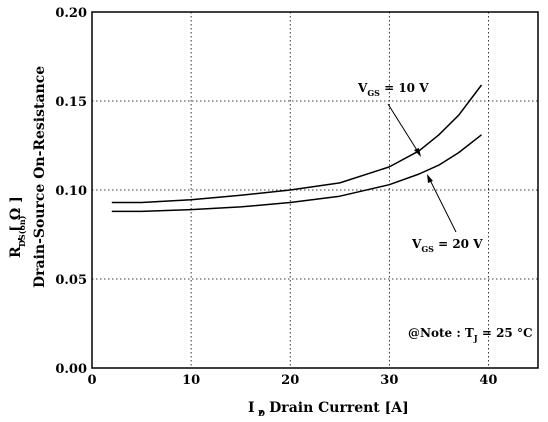 This screenshot has height=422, width=548. What do you see at coordinates (191, 380) in the screenshot?
I see `x-tick-label: 10` at bounding box center [191, 380].